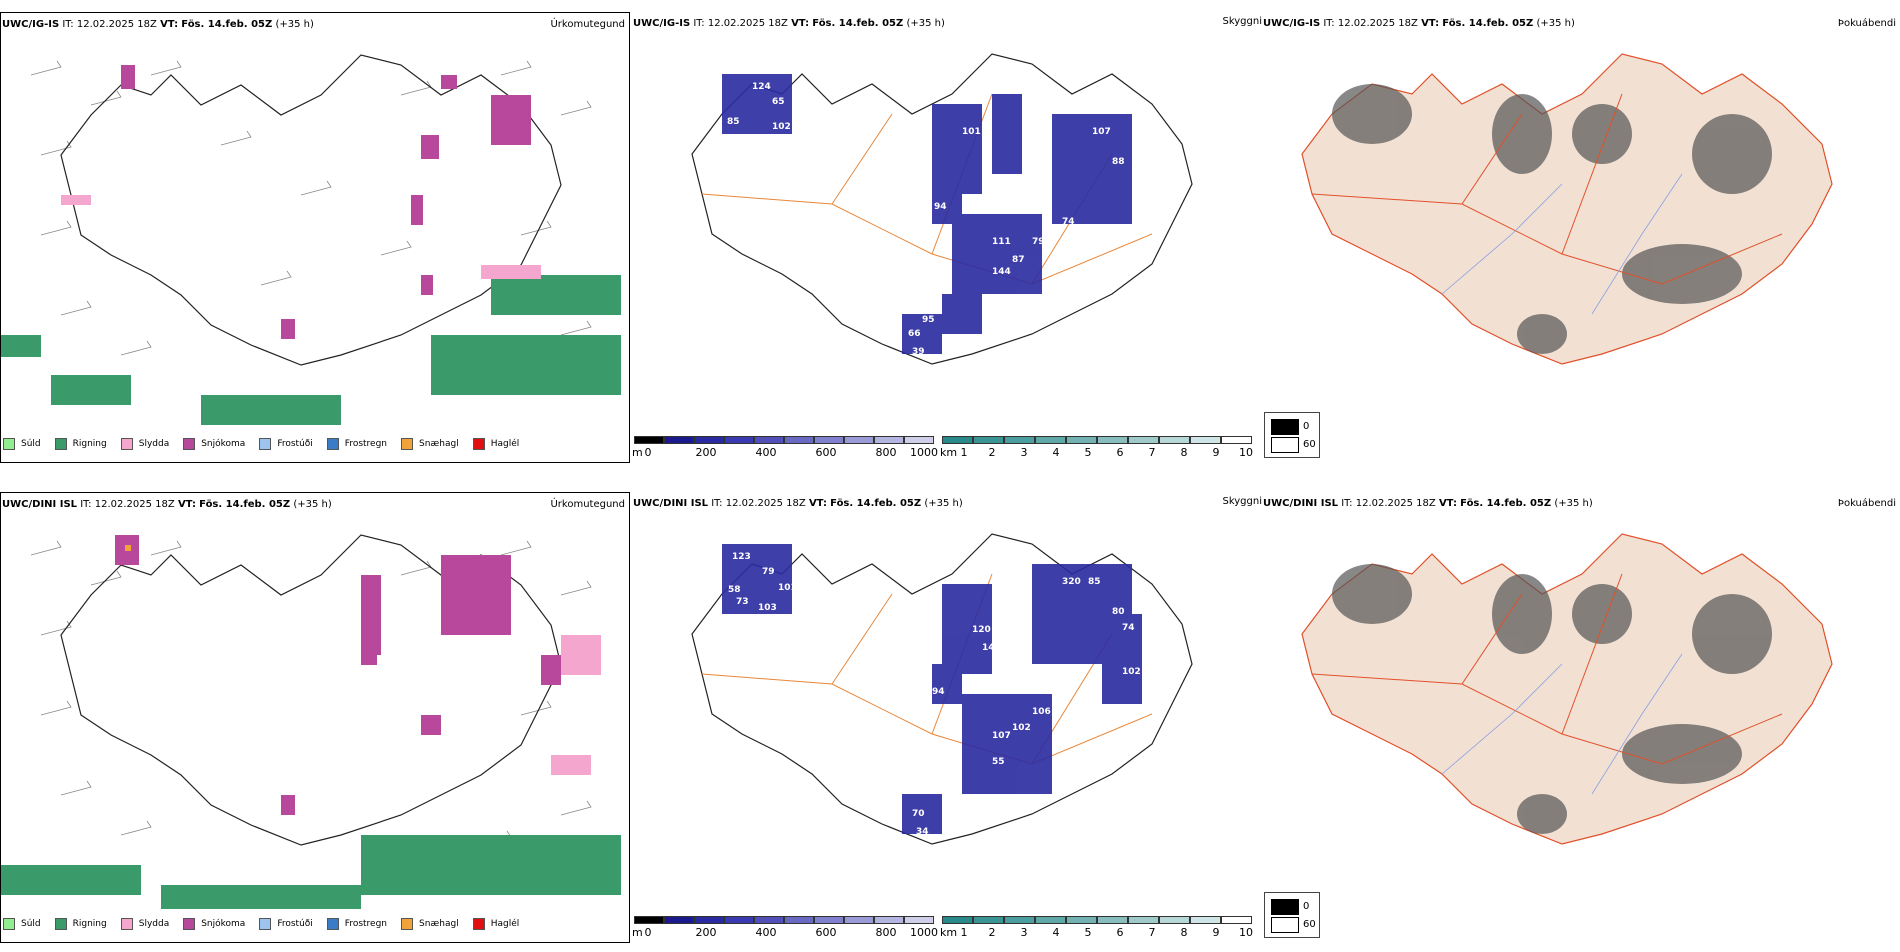  I want to click on init-time: IT: 12.02.2025 18Z, so click(1388, 503).